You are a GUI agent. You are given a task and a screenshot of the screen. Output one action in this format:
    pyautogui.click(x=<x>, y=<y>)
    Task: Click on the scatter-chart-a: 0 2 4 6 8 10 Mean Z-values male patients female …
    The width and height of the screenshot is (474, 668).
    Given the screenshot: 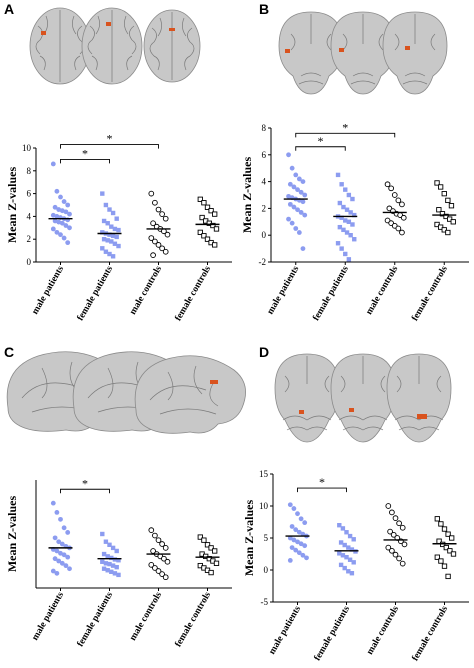 What is the action you would take?
    pyautogui.click(x=118, y=227)
    